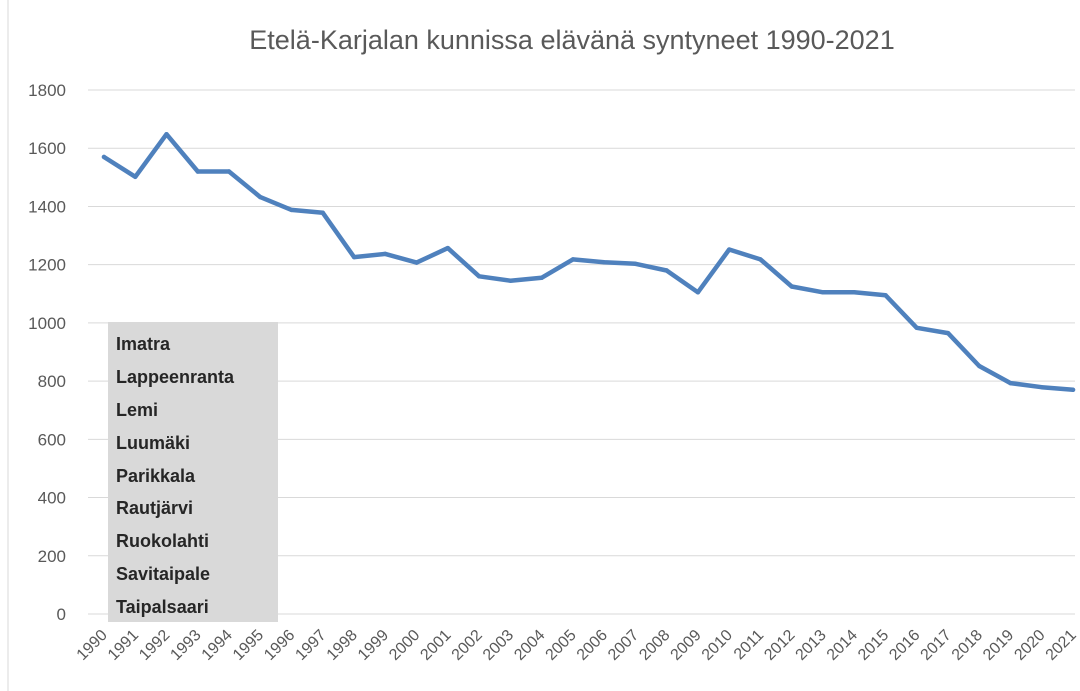  I want to click on municipality-item: Savitaipale, so click(163, 574).